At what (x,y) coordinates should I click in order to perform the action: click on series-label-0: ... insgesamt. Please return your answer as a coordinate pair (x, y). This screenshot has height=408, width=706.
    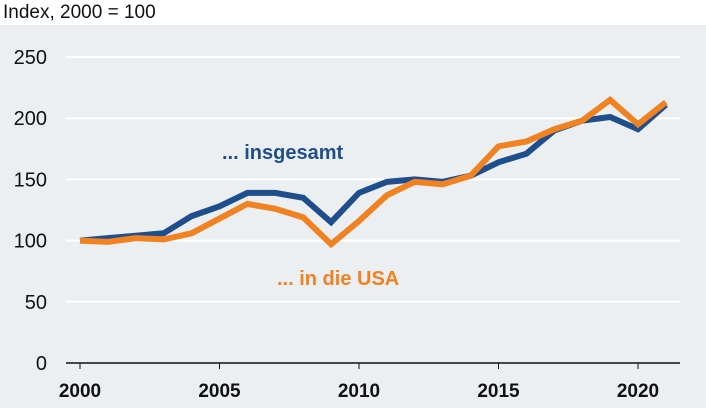
    Looking at the image, I should click on (282, 153).